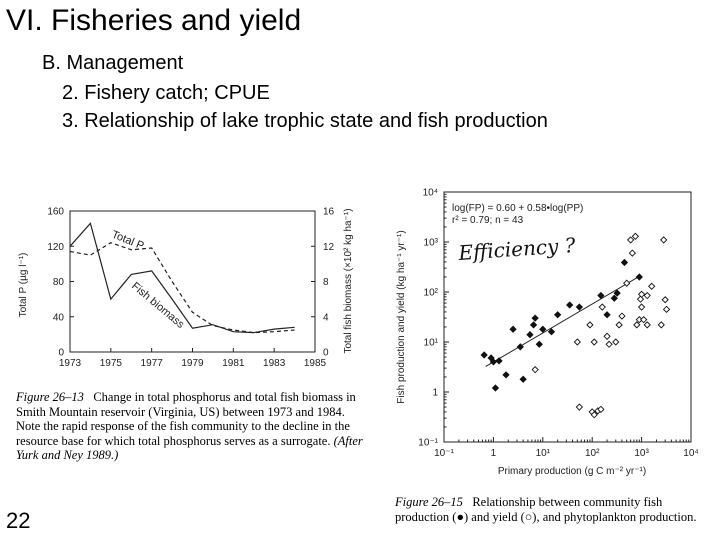  What do you see at coordinates (431, 243) in the screenshot?
I see `y-tick-label: 10³` at bounding box center [431, 243].